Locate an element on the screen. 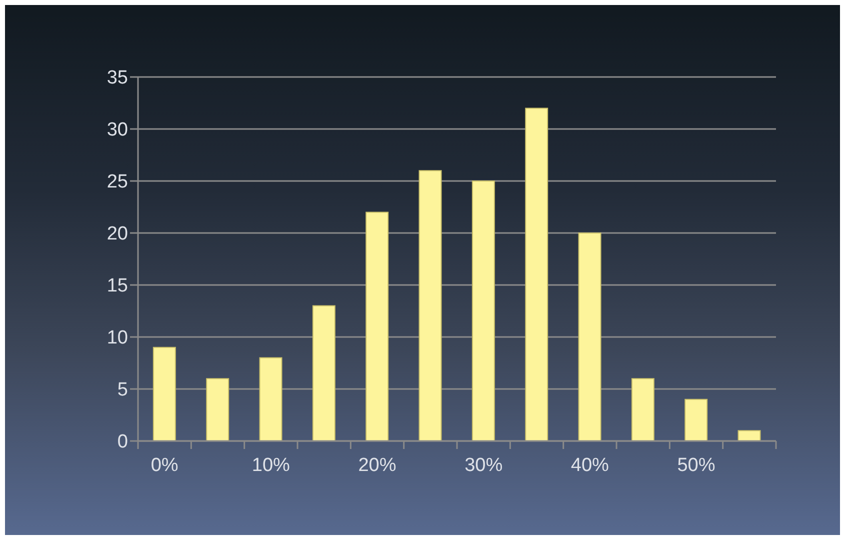  y-tick-label: 15 is located at coordinates (117, 286).